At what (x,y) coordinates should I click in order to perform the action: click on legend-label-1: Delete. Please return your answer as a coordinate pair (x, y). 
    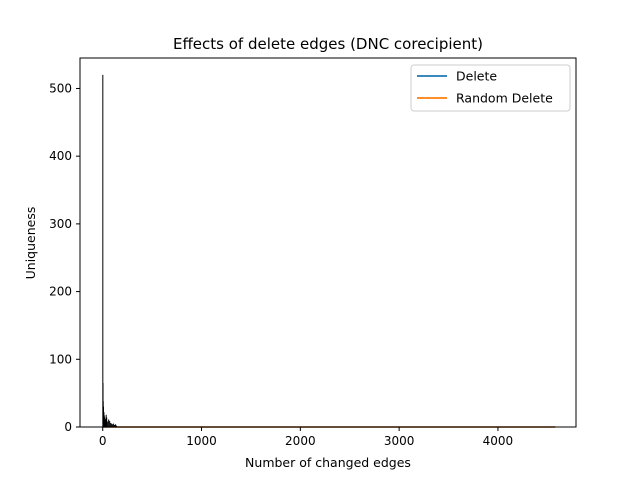
    Looking at the image, I should click on (476, 76).